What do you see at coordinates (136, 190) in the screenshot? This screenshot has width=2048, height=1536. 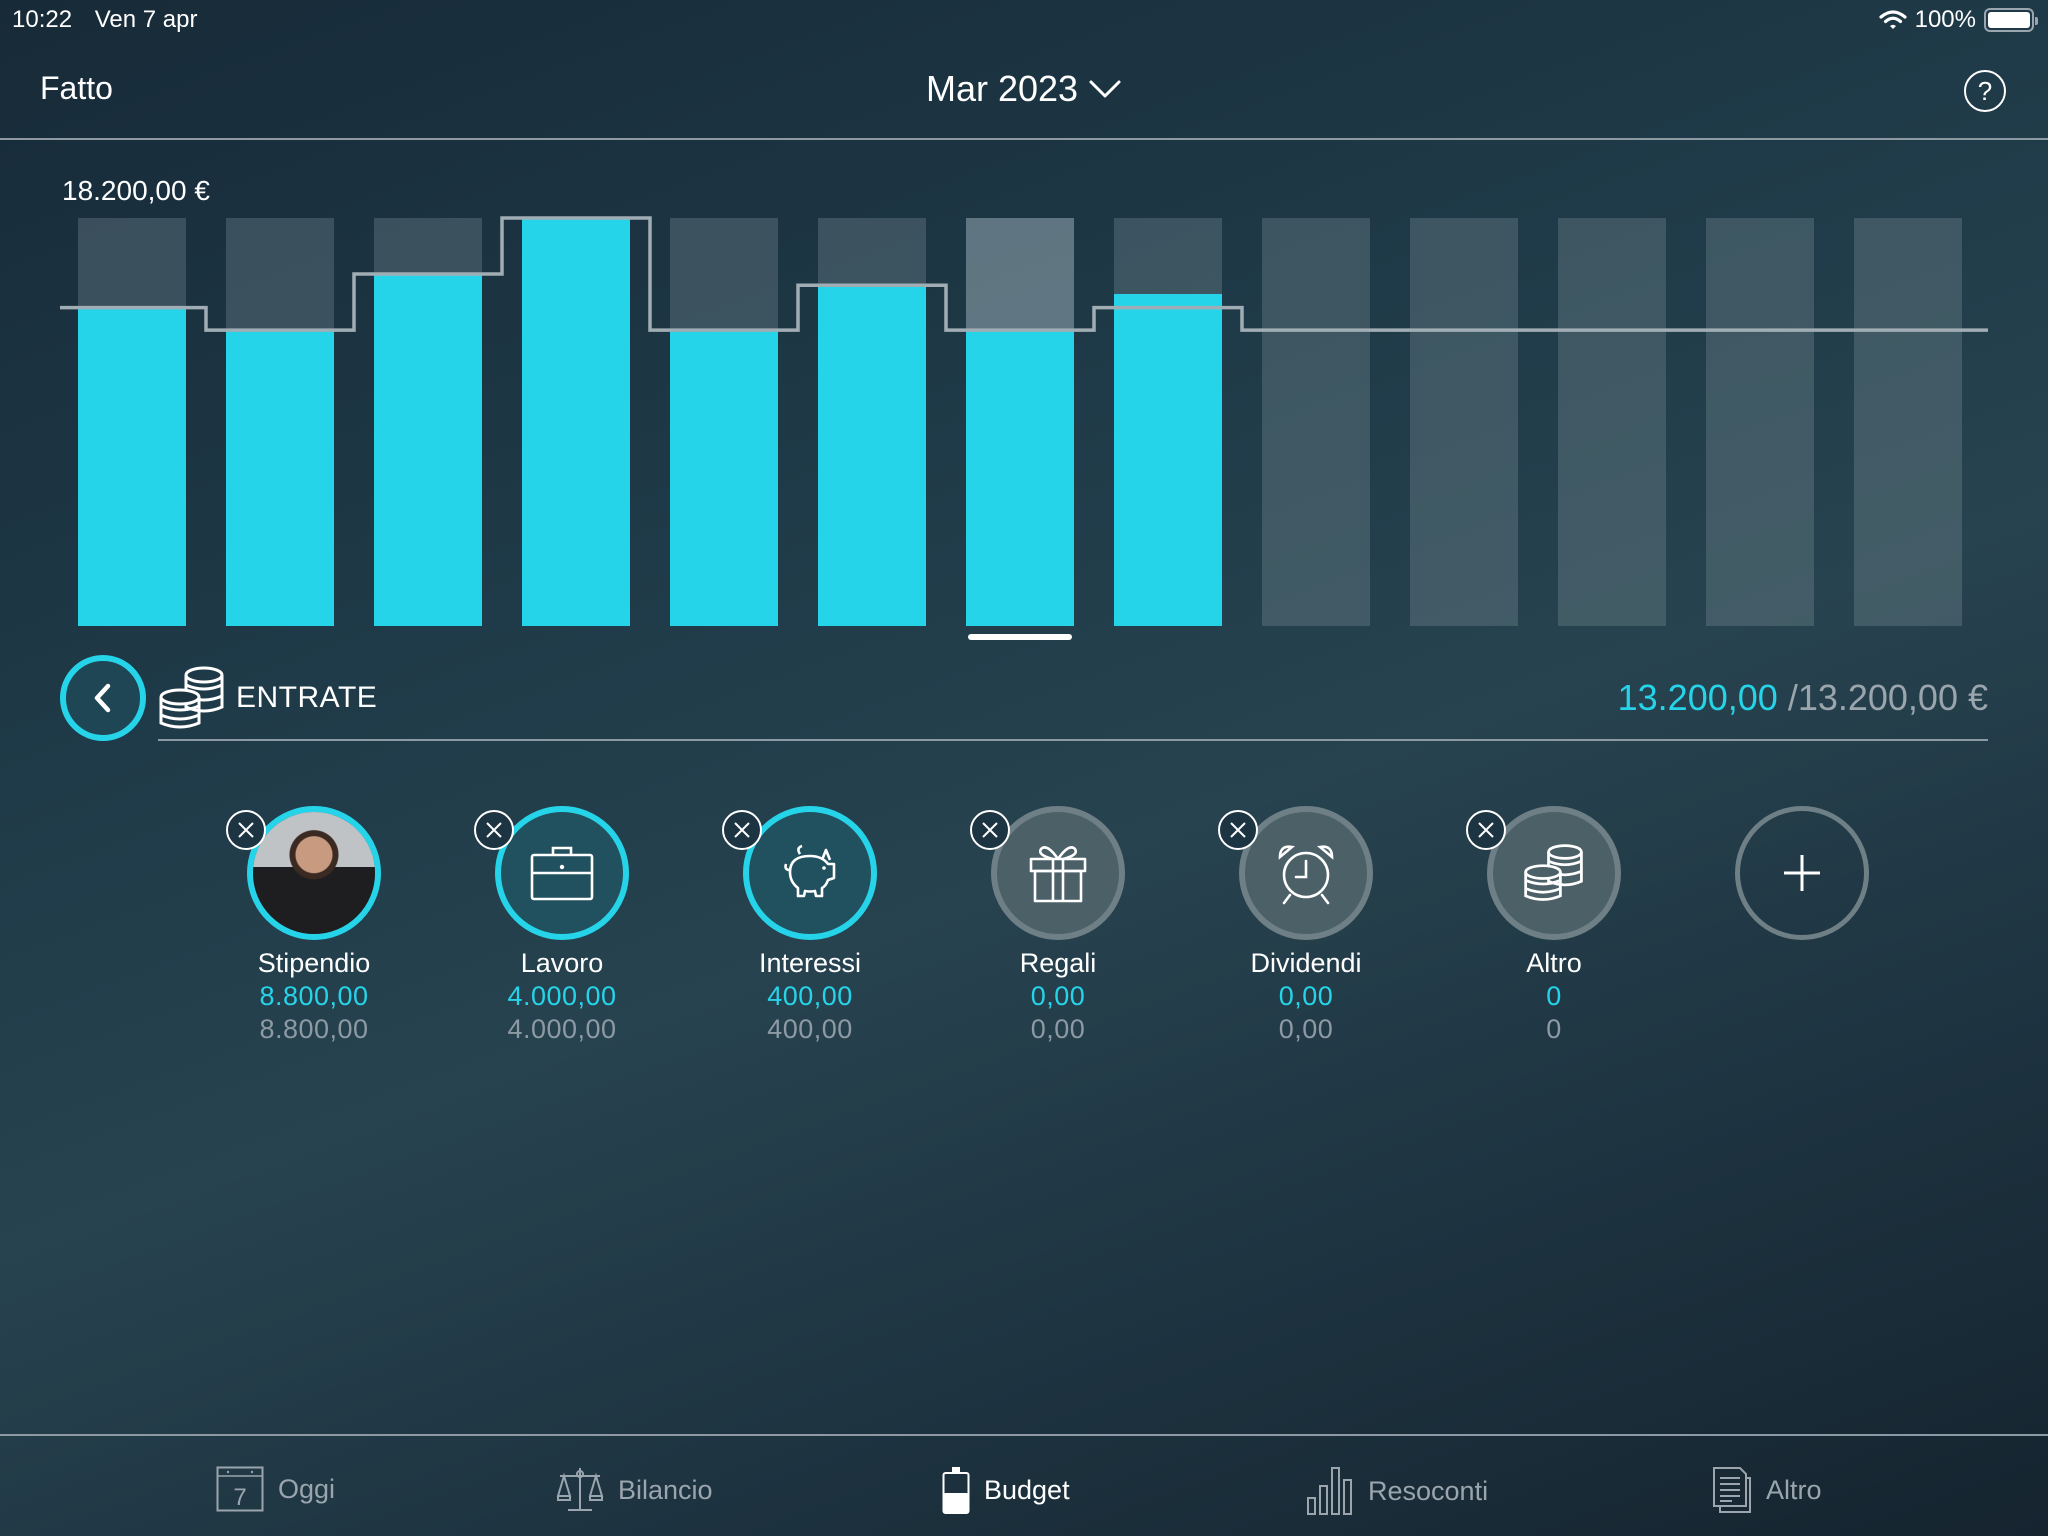 I see `chart-max-label: 18.200,00 €` at bounding box center [136, 190].